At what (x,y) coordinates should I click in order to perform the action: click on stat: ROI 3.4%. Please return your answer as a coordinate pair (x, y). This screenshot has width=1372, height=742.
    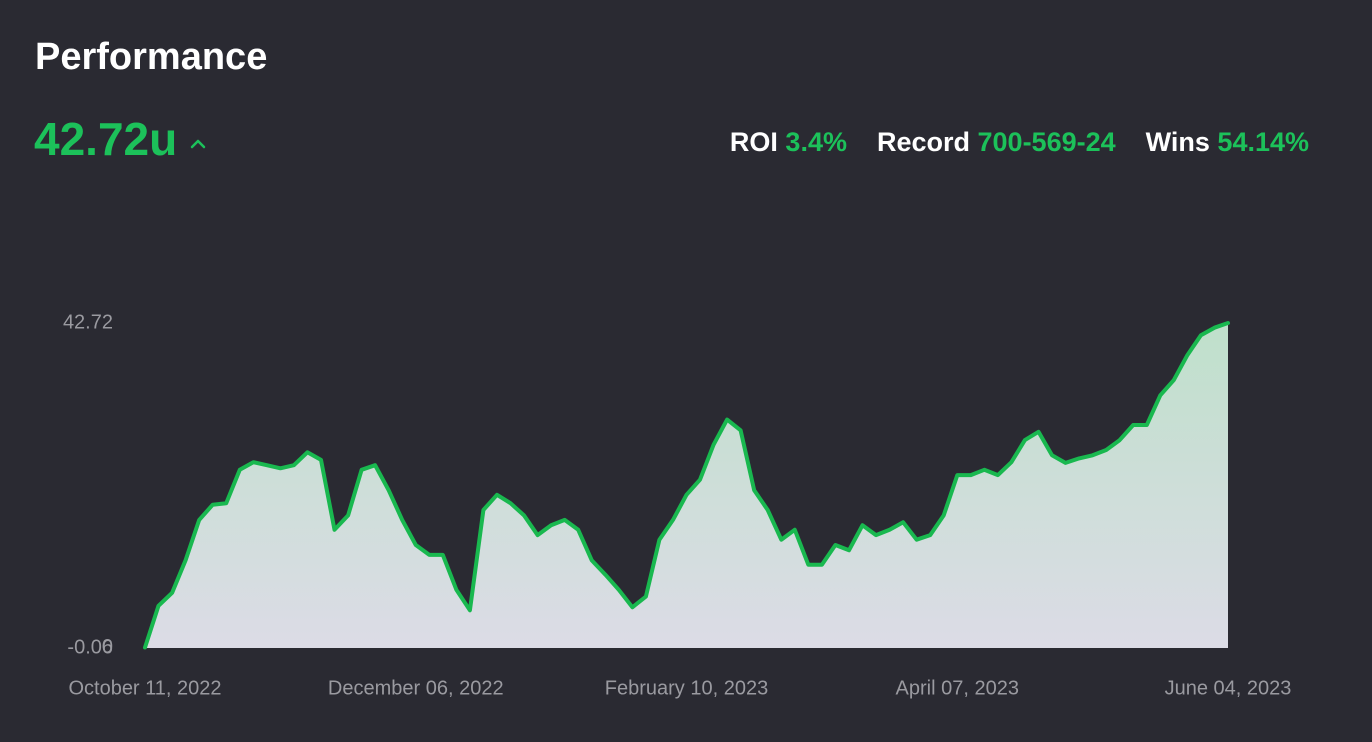
    Looking at the image, I should click on (788, 142).